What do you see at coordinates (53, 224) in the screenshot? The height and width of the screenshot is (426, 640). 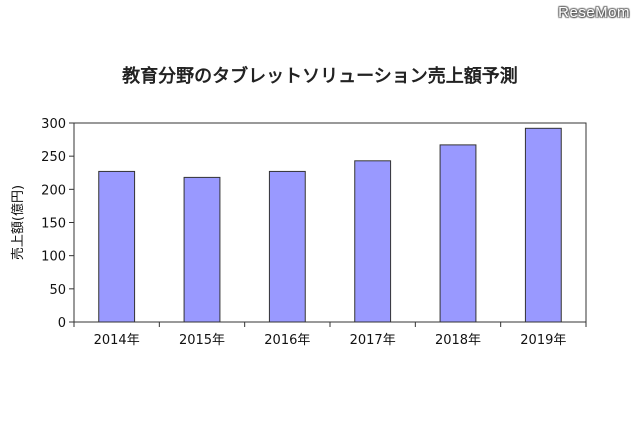 I see `y-tick-label: 150` at bounding box center [53, 224].